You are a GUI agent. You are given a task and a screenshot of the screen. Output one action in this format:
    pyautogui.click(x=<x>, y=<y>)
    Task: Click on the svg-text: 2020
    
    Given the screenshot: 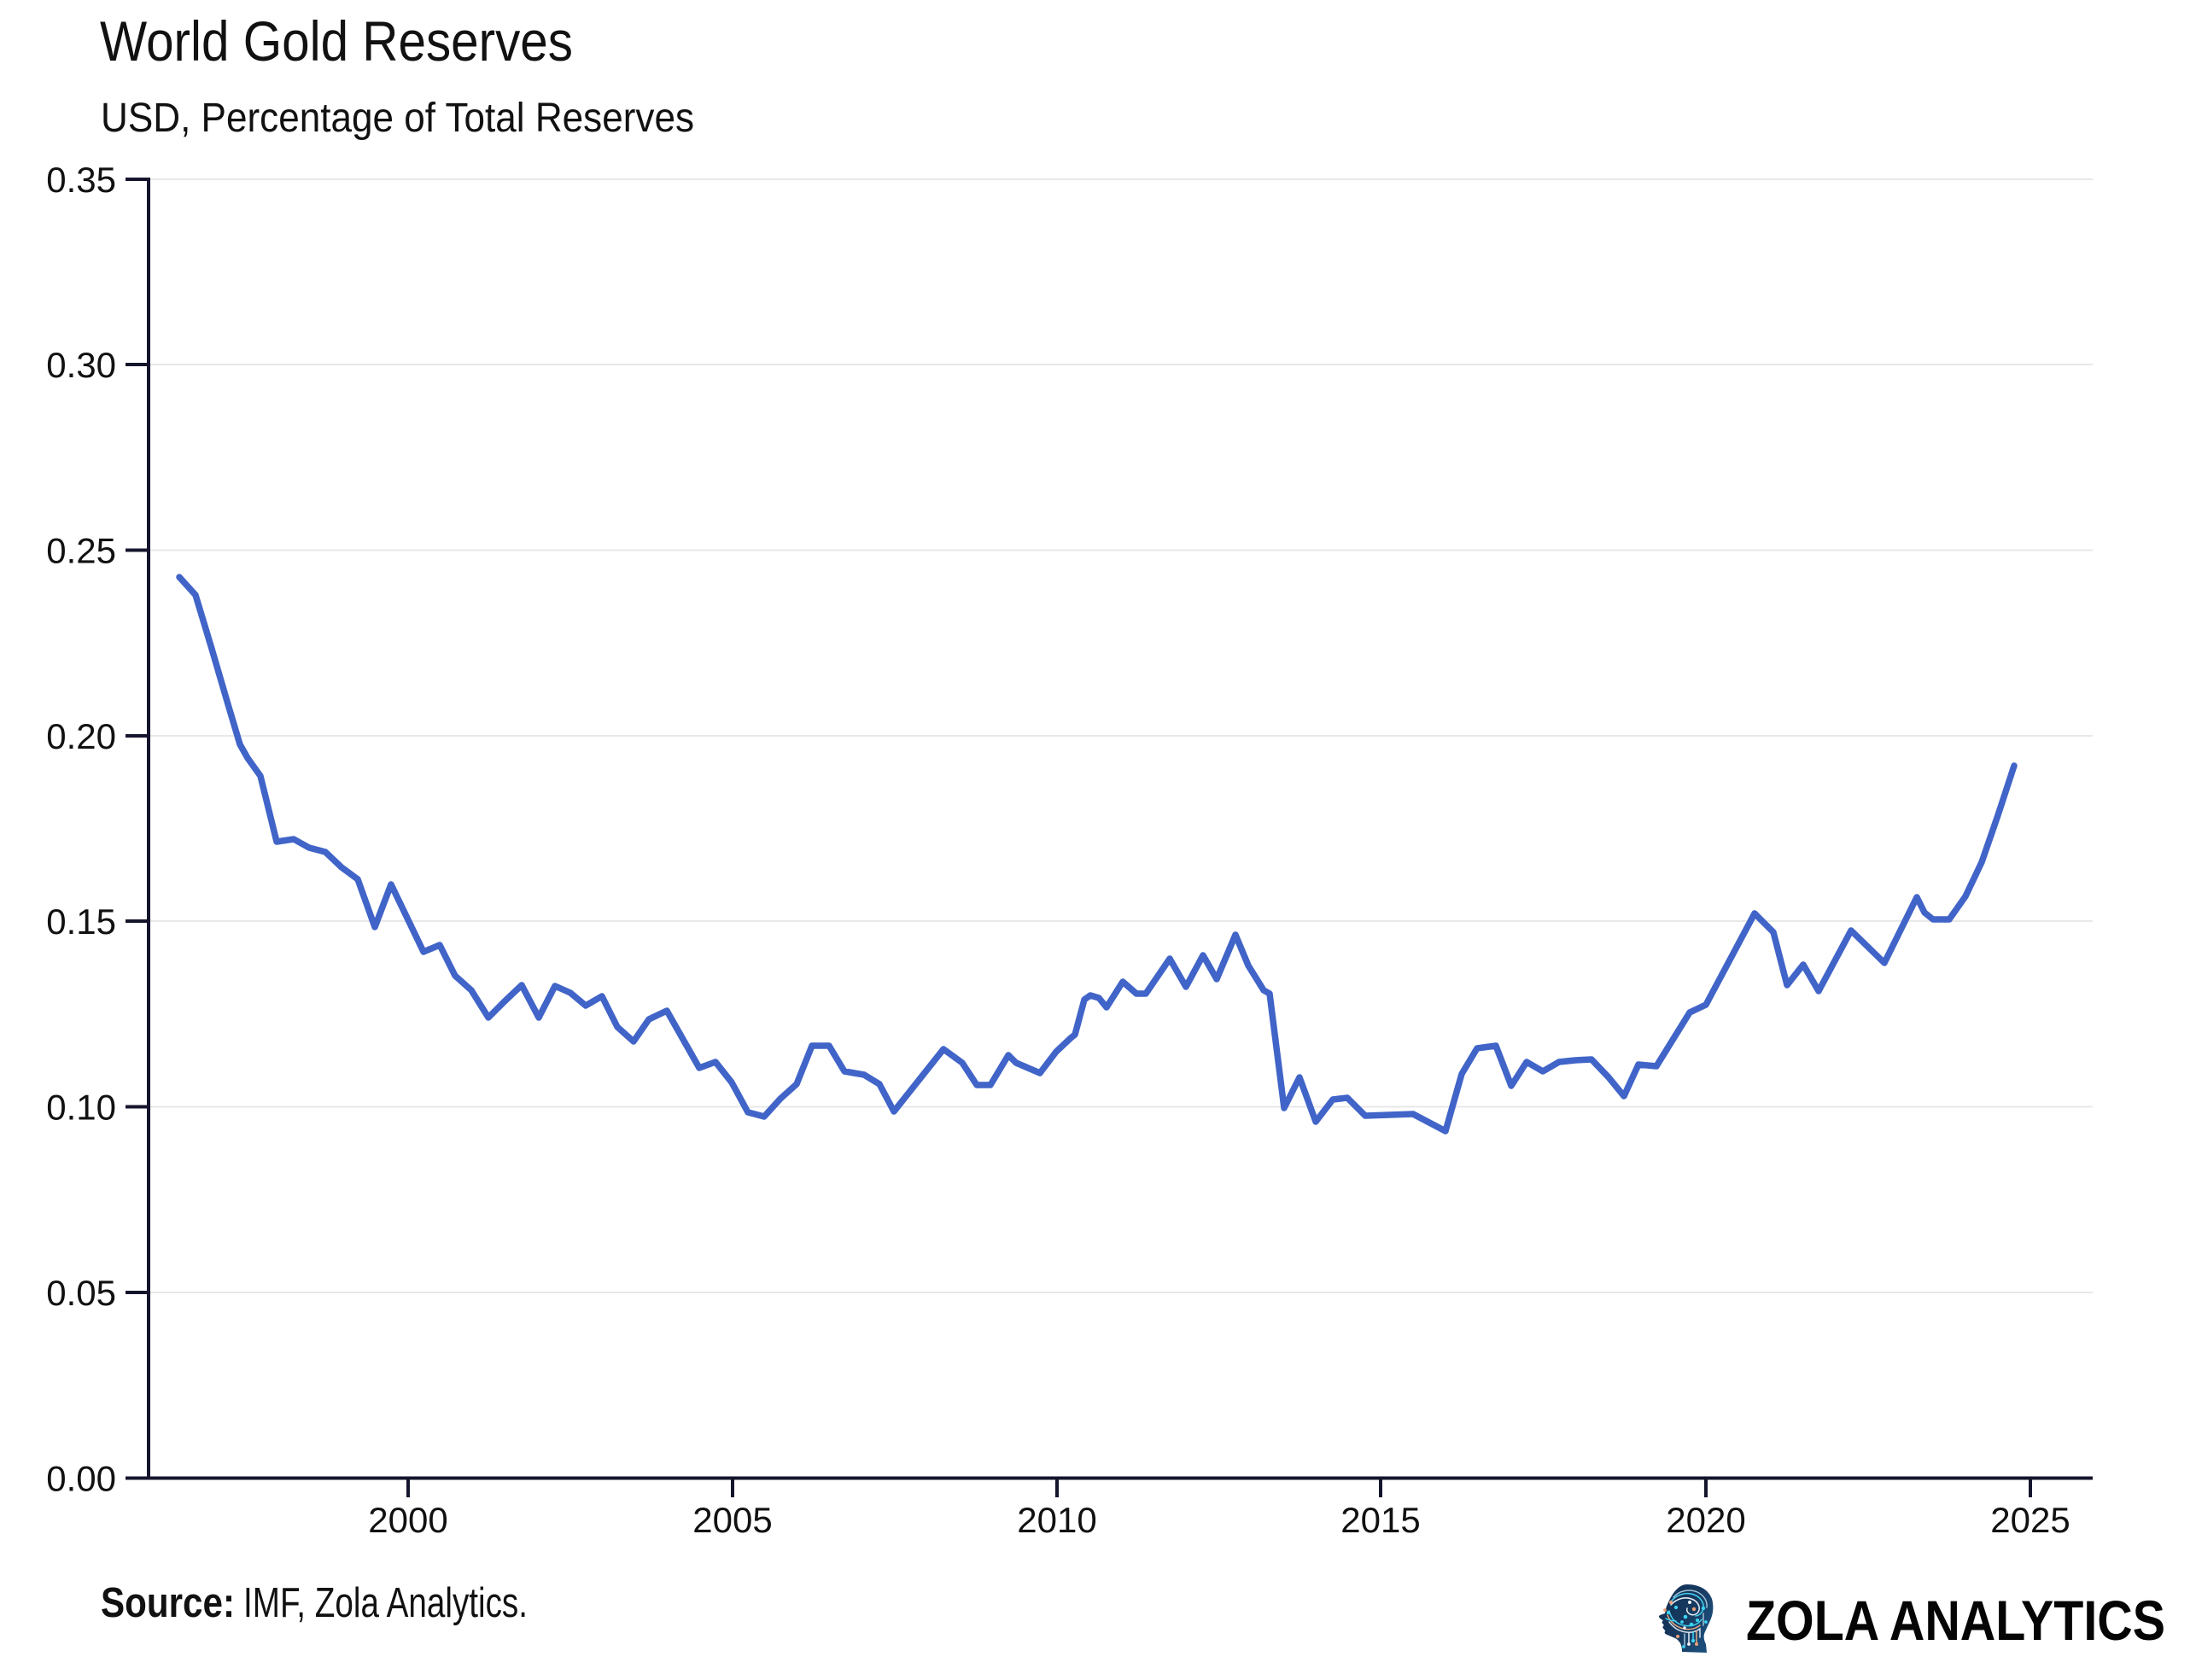 What is the action you would take?
    pyautogui.click(x=1705, y=1520)
    